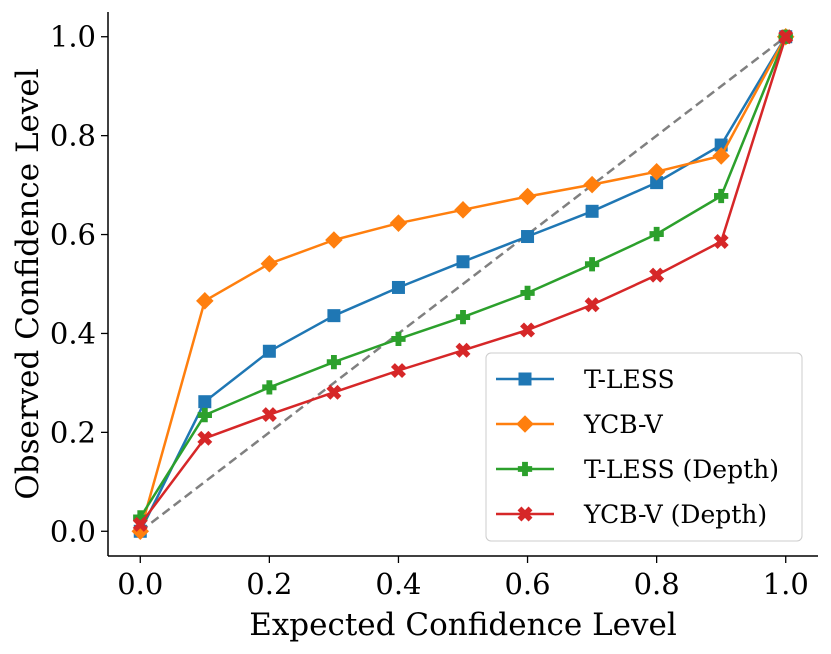 The image size is (831, 654). Describe the element at coordinates (629, 379) in the screenshot. I see `legend-label-0: T-LESS` at that location.